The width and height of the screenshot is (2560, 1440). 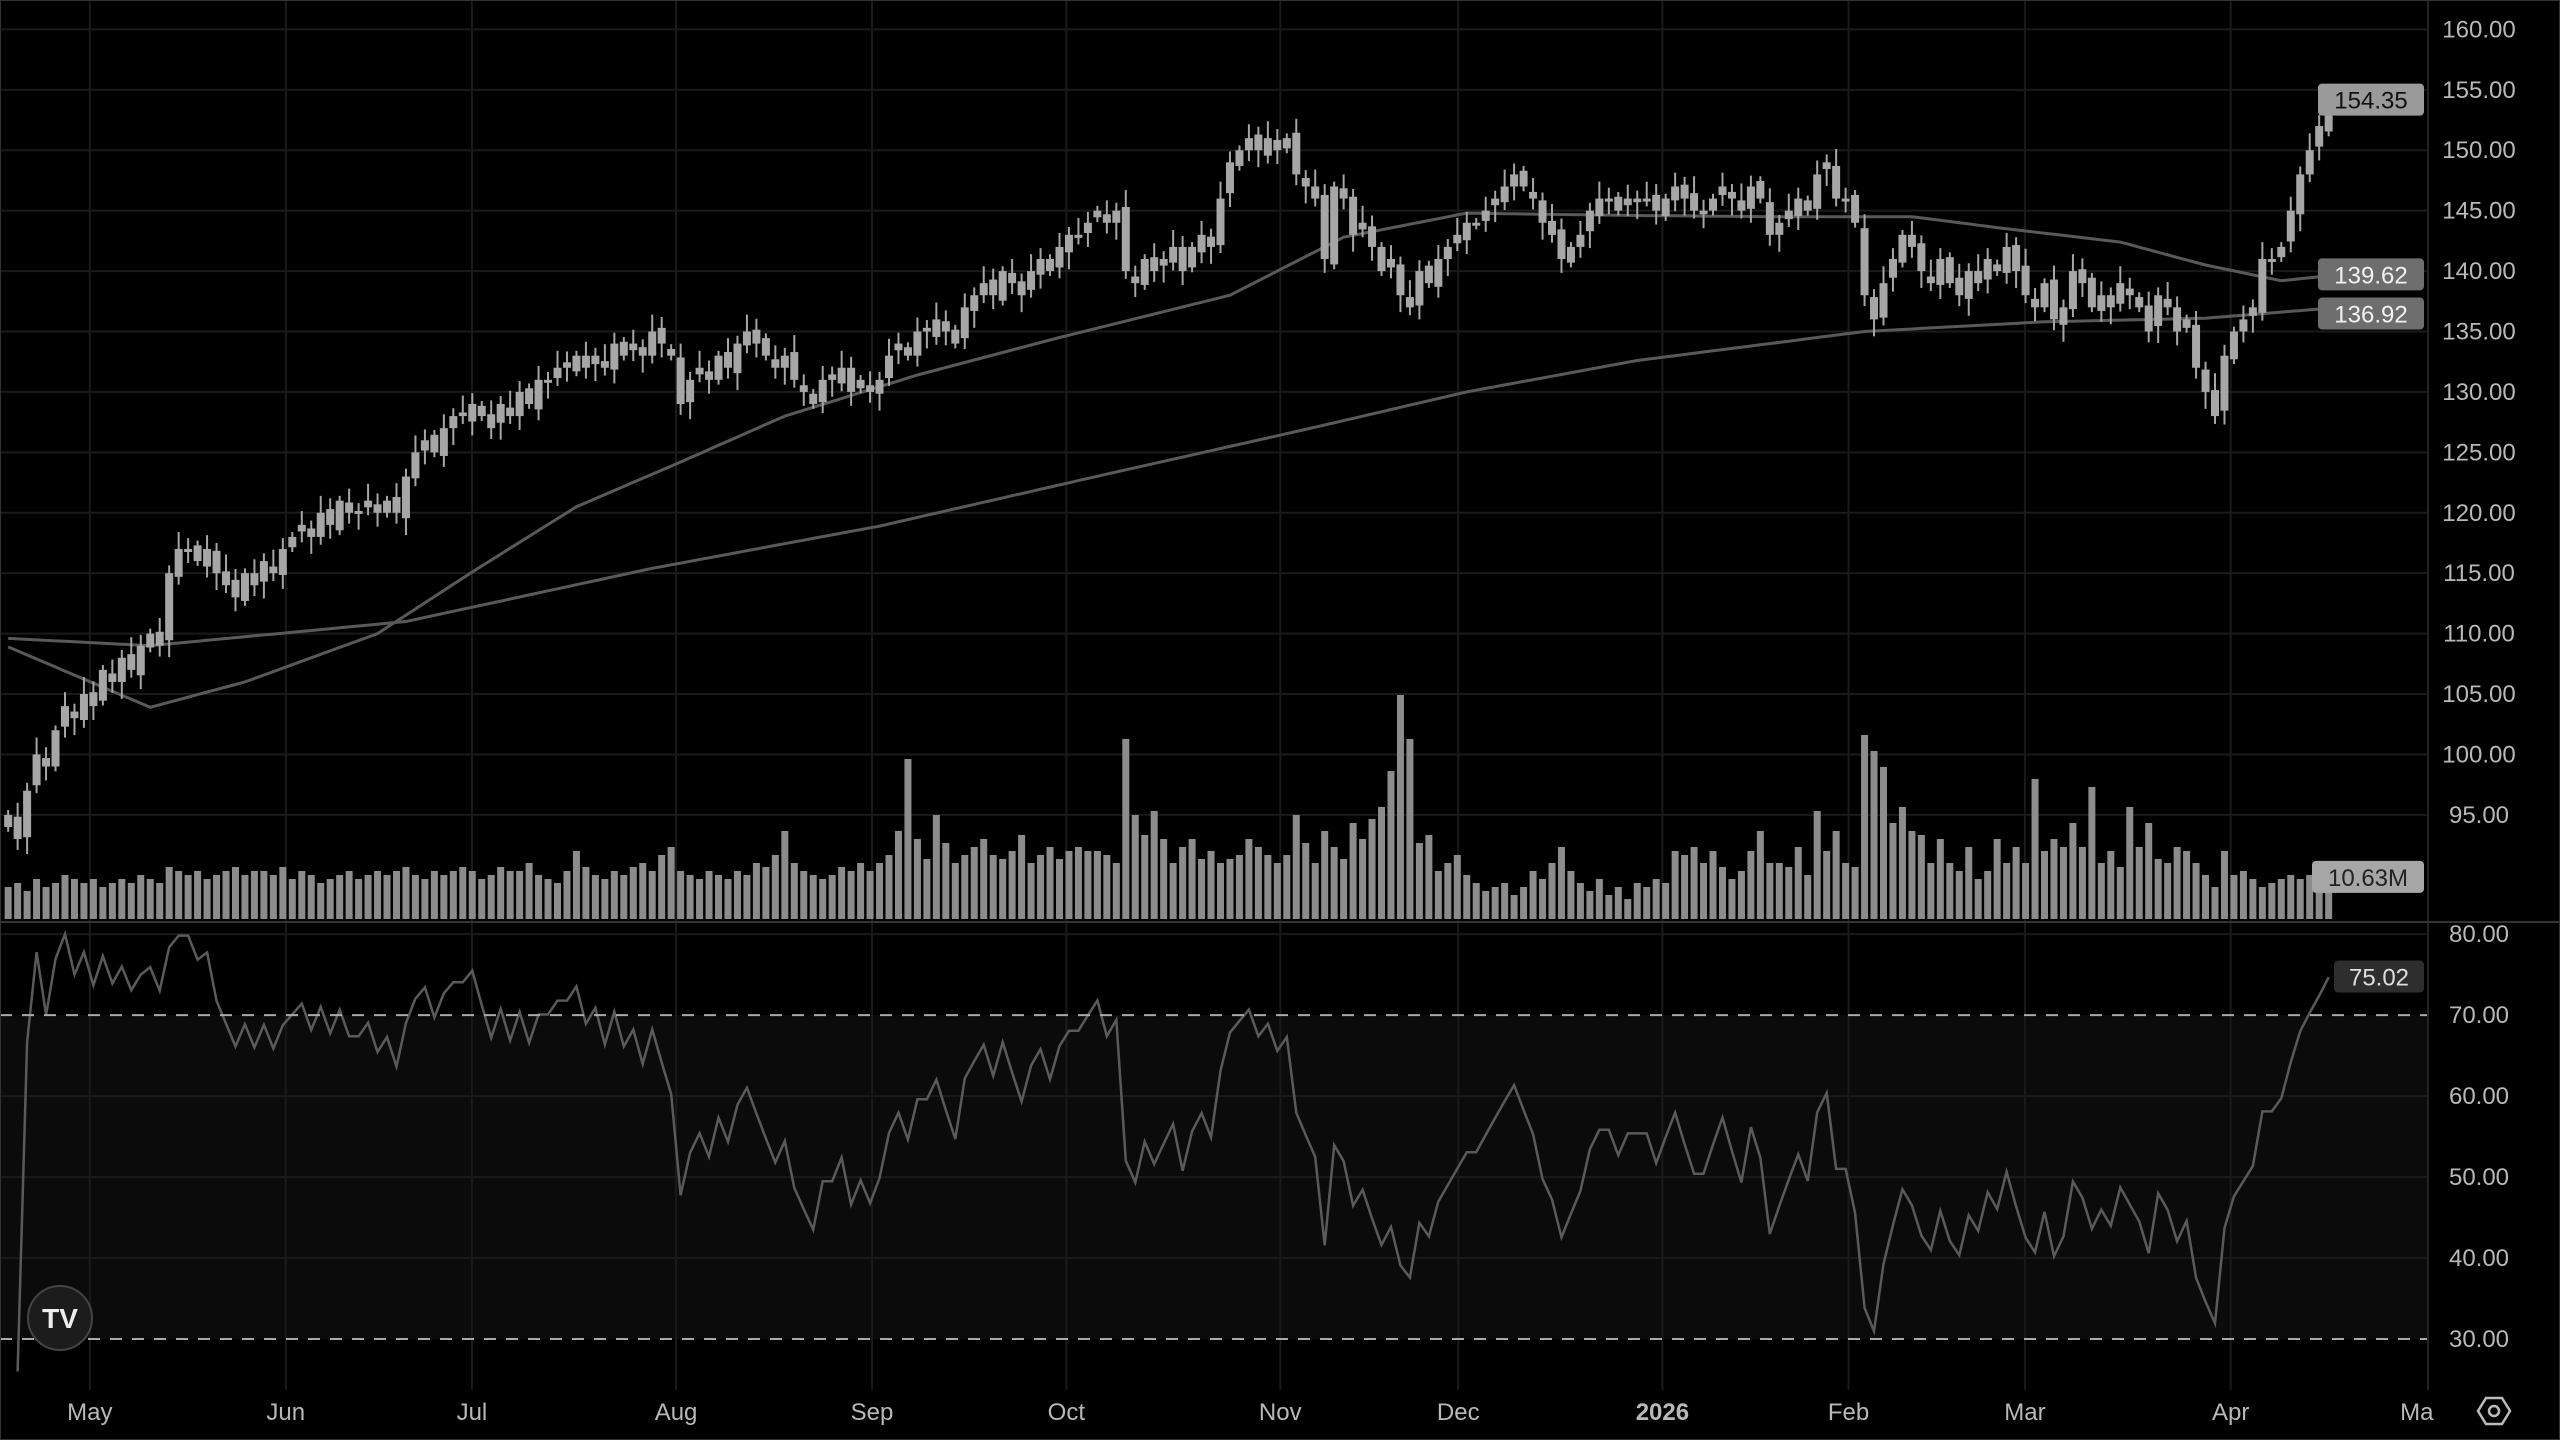 I want to click on time-axis: May Jun Jul Aug Sep Oct Nov Dec 2026 Feb Mar Apr Ma, so click(x=1250, y=1412).